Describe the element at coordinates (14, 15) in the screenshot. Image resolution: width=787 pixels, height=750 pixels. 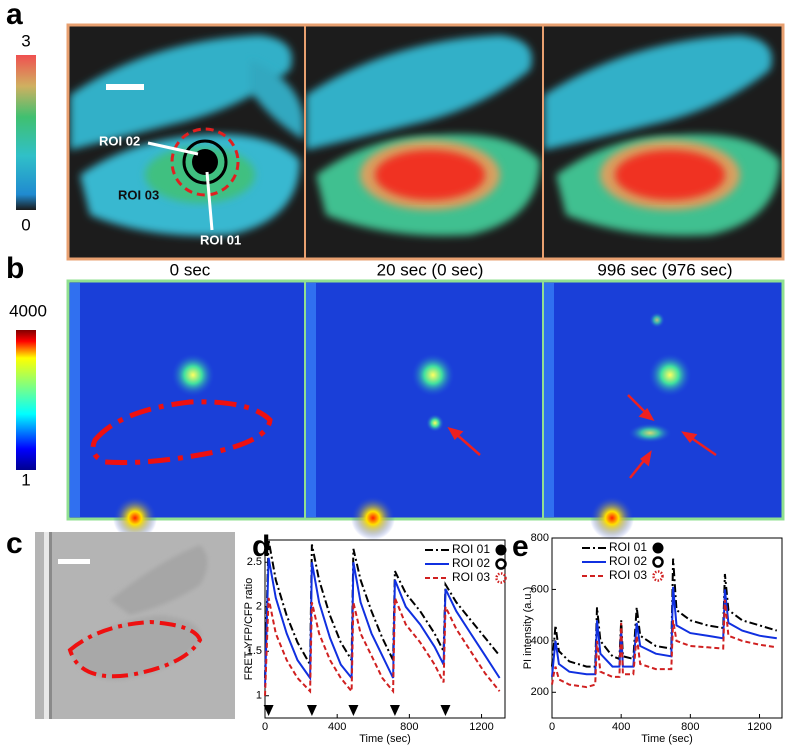
I see `panel-label: a` at that location.